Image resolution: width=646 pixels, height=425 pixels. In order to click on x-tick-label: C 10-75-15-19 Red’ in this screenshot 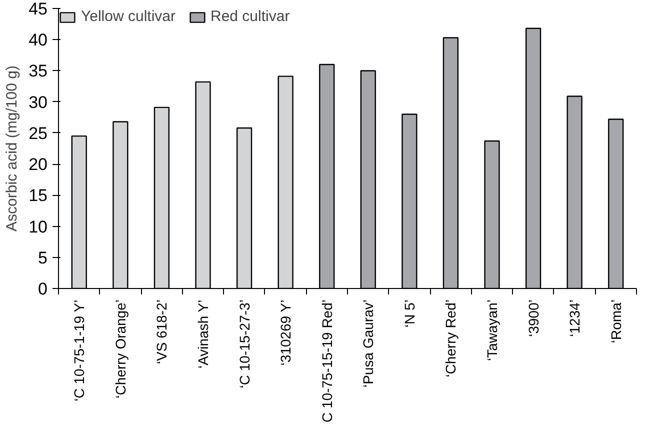, I will do `click(326, 360)`.